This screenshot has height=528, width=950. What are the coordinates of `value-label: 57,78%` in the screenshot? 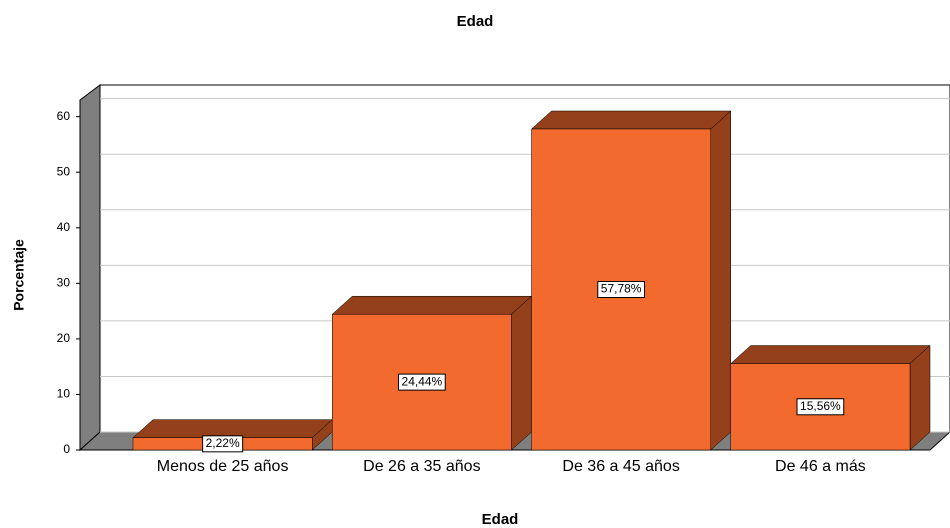 It's located at (621, 289).